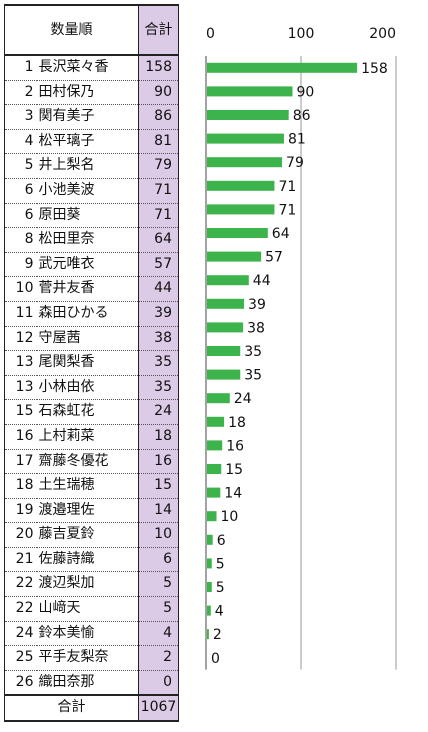 The image size is (428, 732). What do you see at coordinates (237, 423) in the screenshot?
I see `bar-value-label: 18` at bounding box center [237, 423].